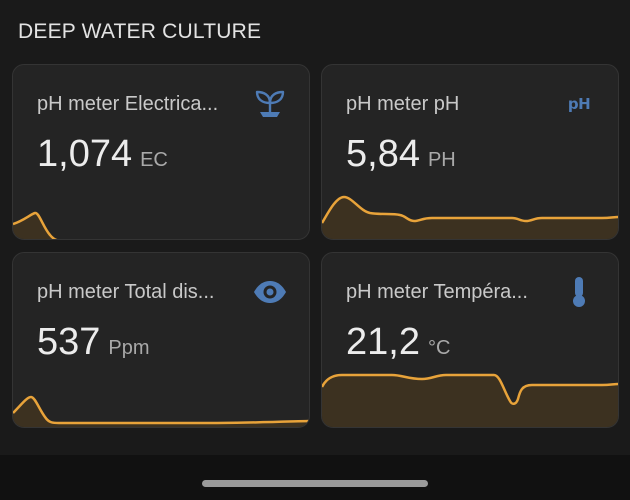 The height and width of the screenshot is (500, 630). I want to click on sprout-icon, so click(270, 104).